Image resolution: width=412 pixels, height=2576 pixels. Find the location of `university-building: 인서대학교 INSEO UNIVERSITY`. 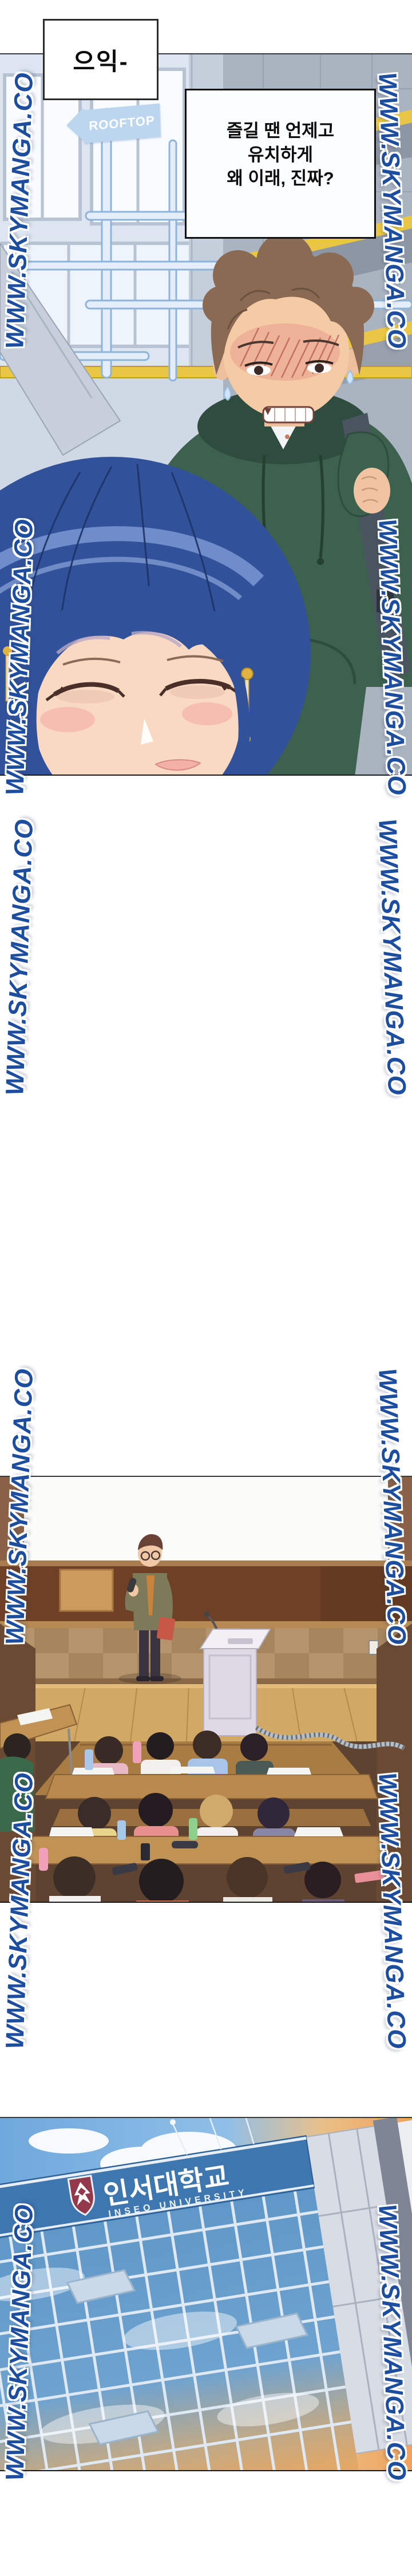

university-building: 인서대학교 INSEO UNIVERSITY is located at coordinates (206, 2294).